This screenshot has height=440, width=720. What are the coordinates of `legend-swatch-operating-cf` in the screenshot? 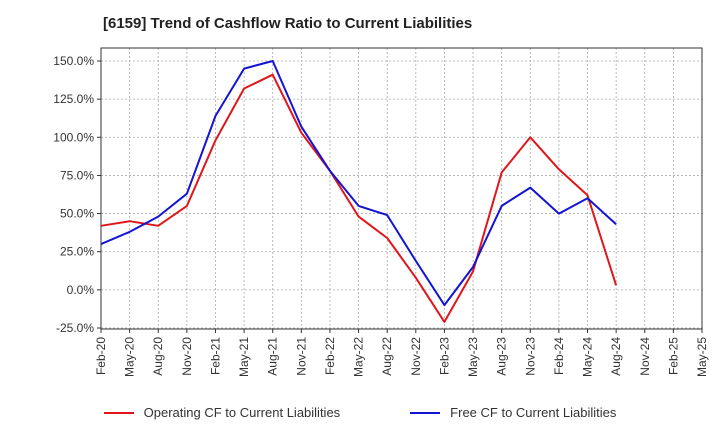 It's located at (118, 412).